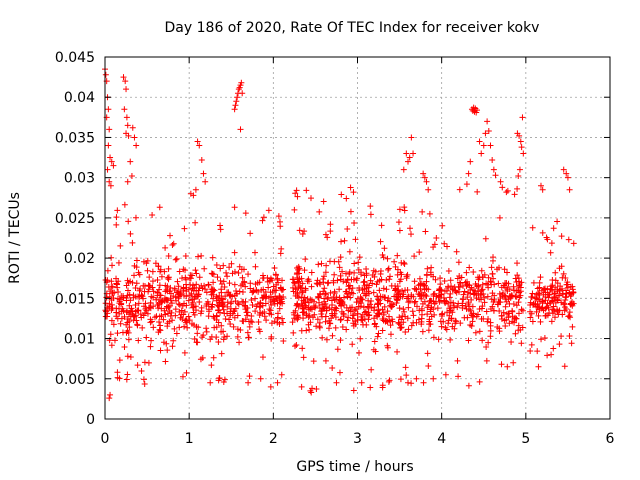 This screenshot has height=480, width=640. Describe the element at coordinates (75, 219) in the screenshot. I see `y-tick-label: 0.025` at that location.